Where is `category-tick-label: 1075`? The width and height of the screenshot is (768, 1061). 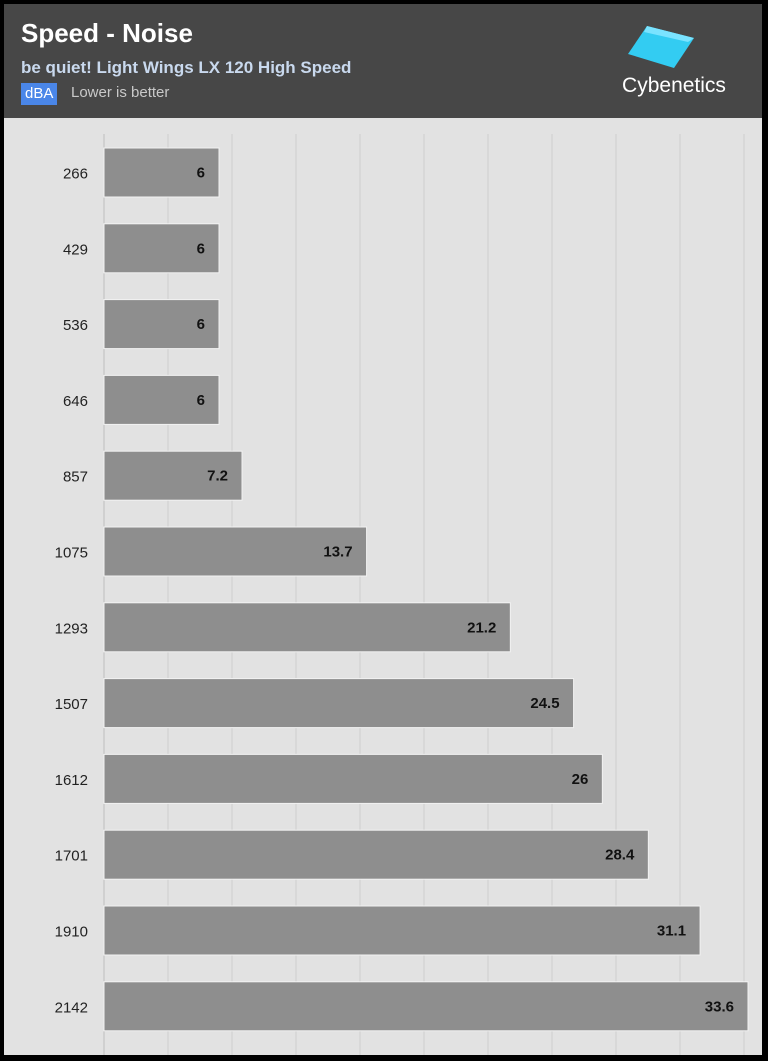
category-tick-label: 1075 is located at coordinates (71, 553).